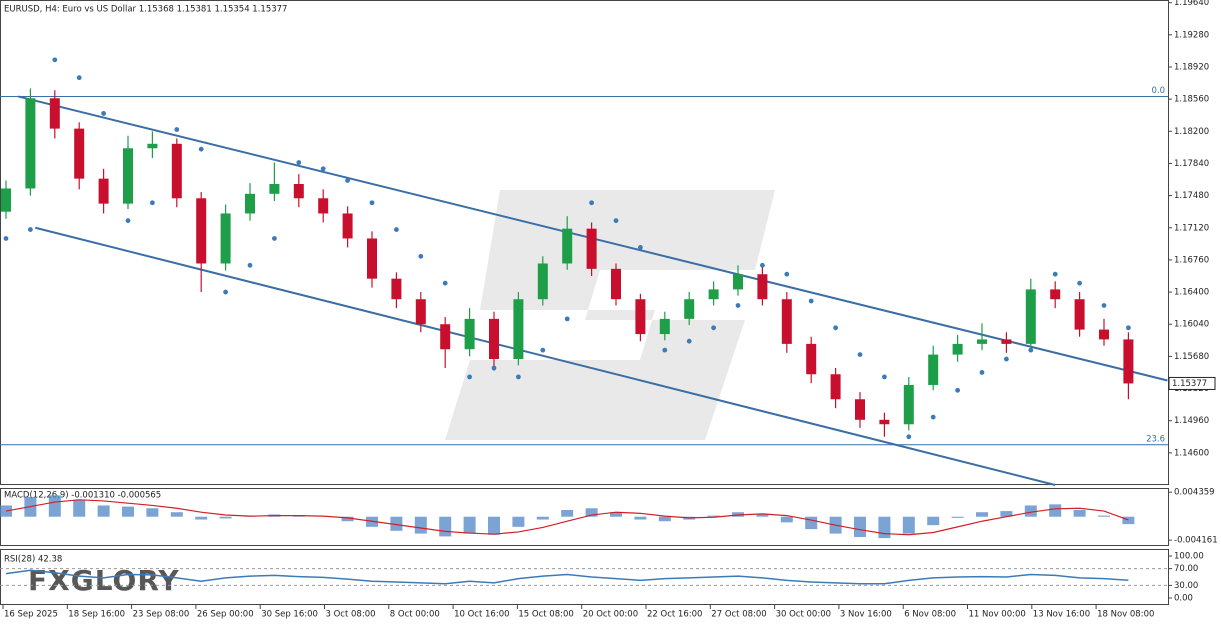  What do you see at coordinates (1194, 493) in the screenshot?
I see `macd-tick-label: 0.004359` at bounding box center [1194, 493].